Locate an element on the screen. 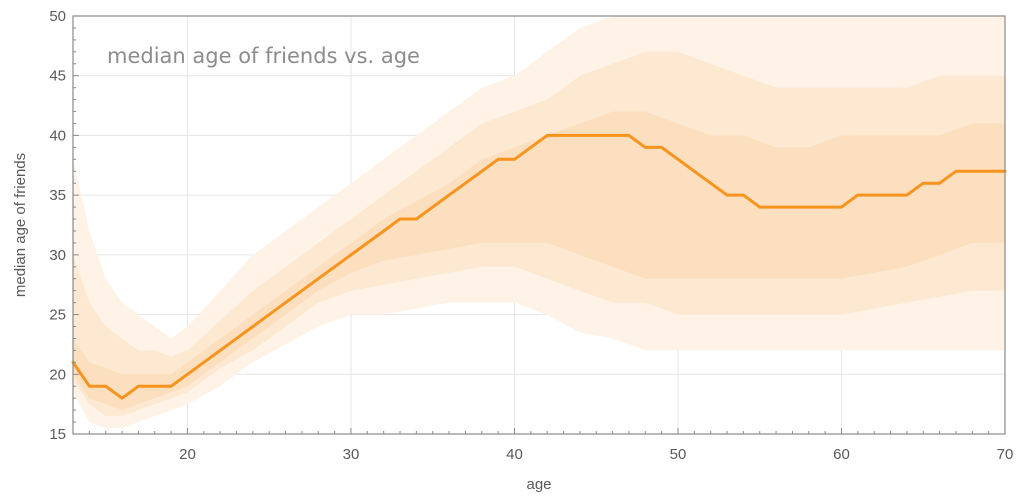 This screenshot has width=1024, height=504. y-tick-label: 50 is located at coordinates (57, 16).